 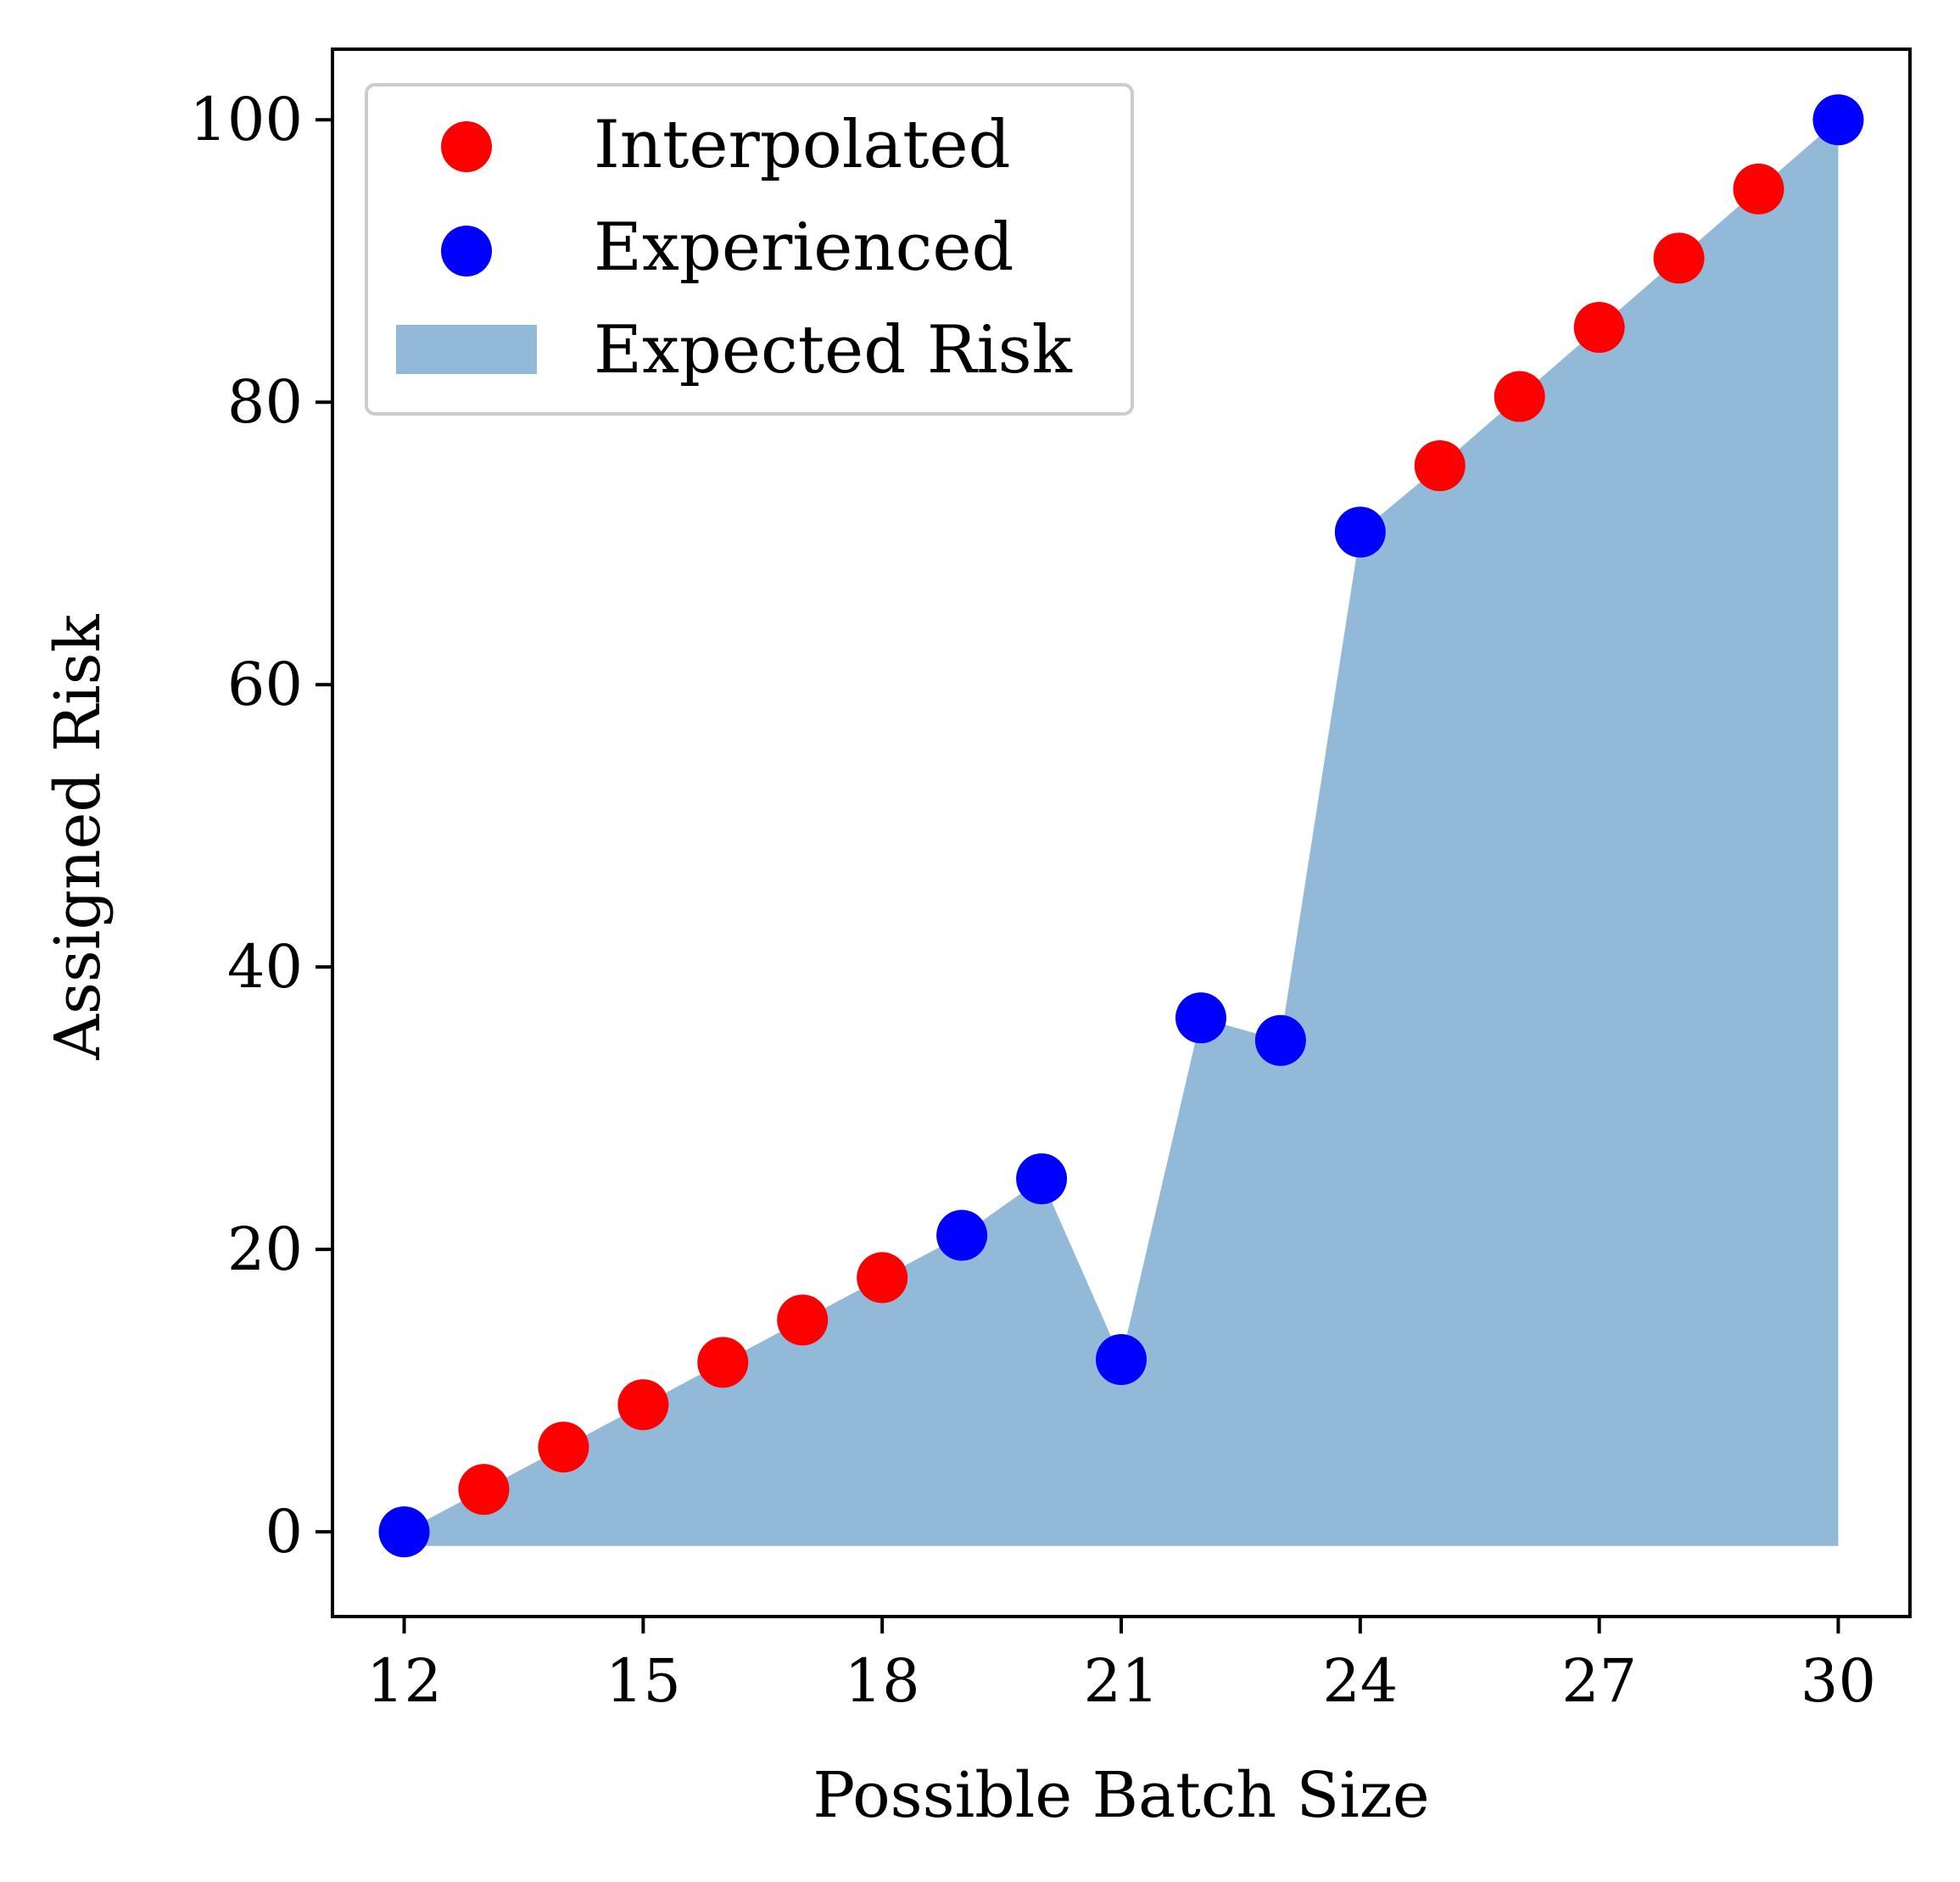 I want to click on legend-marker-experienced, so click(x=467, y=251).